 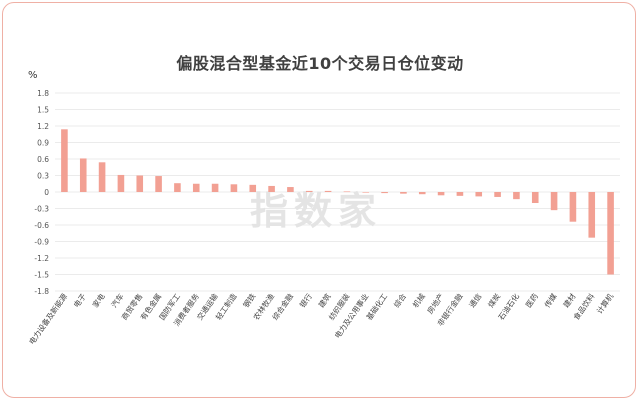 I want to click on y-tick-label: -0.3, so click(x=41, y=209).